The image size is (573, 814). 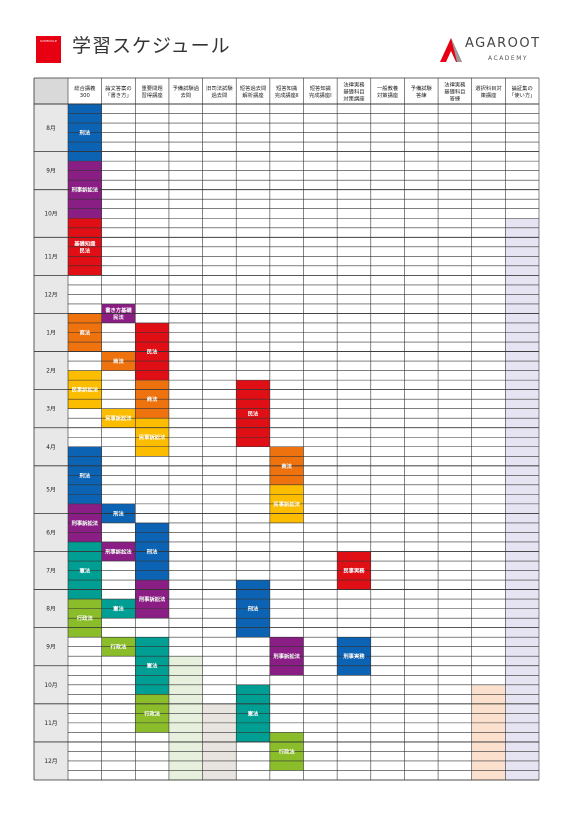 What do you see at coordinates (422, 88) in the screenshot?
I see `column-header-label: 予備試験` at bounding box center [422, 88].